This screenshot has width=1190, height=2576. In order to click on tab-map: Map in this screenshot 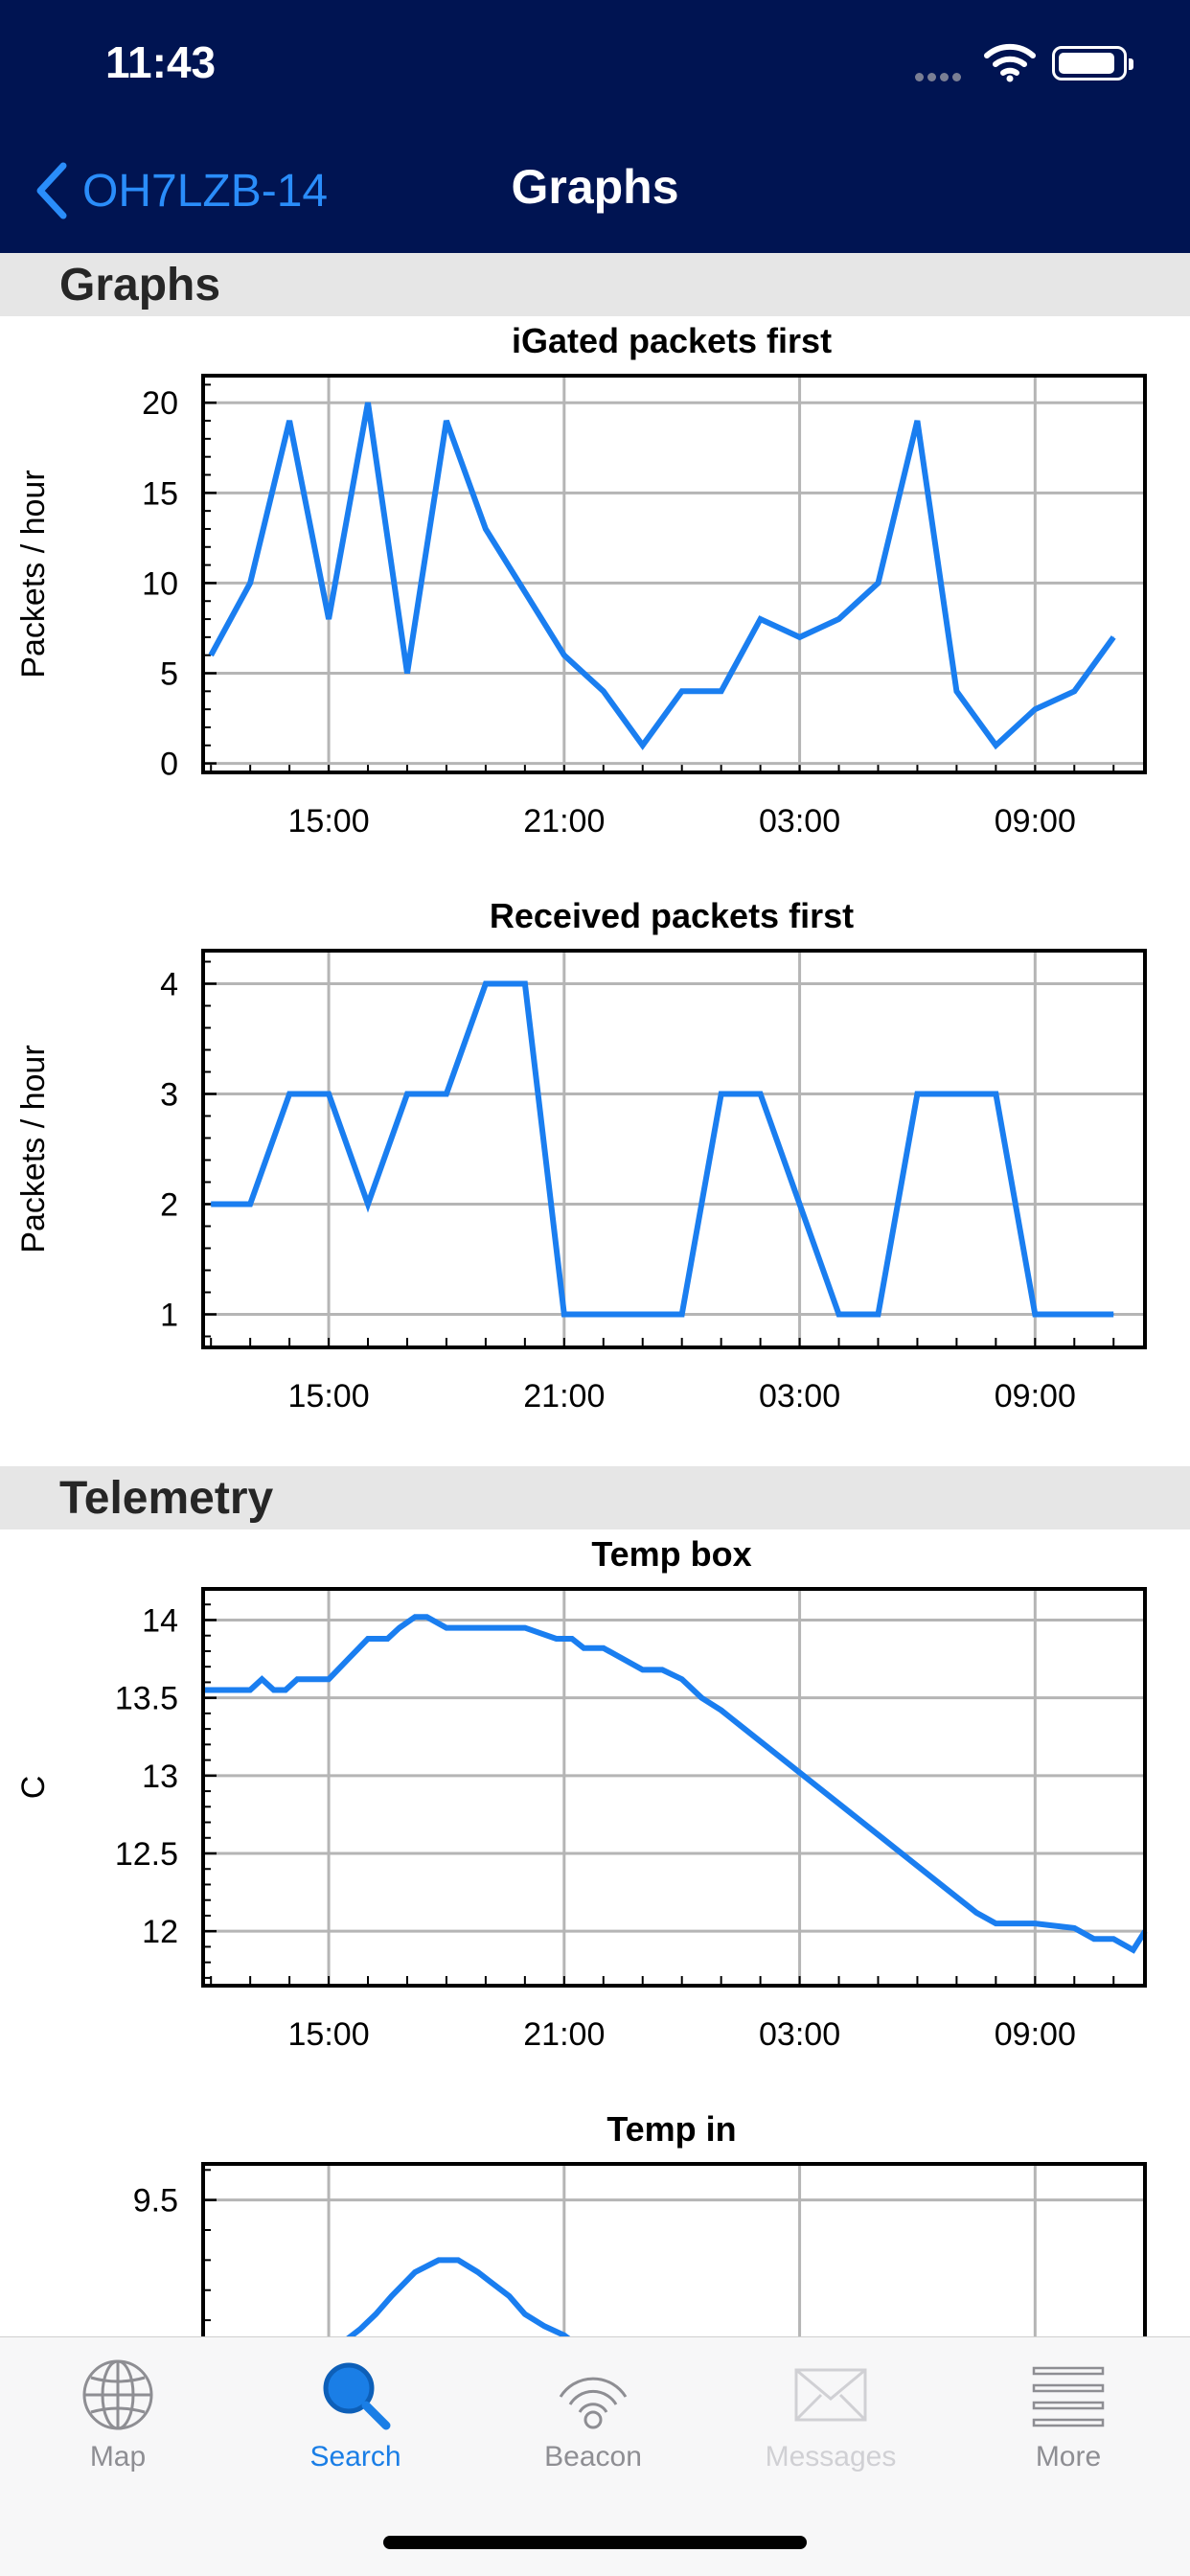, I will do `click(118, 2433)`.